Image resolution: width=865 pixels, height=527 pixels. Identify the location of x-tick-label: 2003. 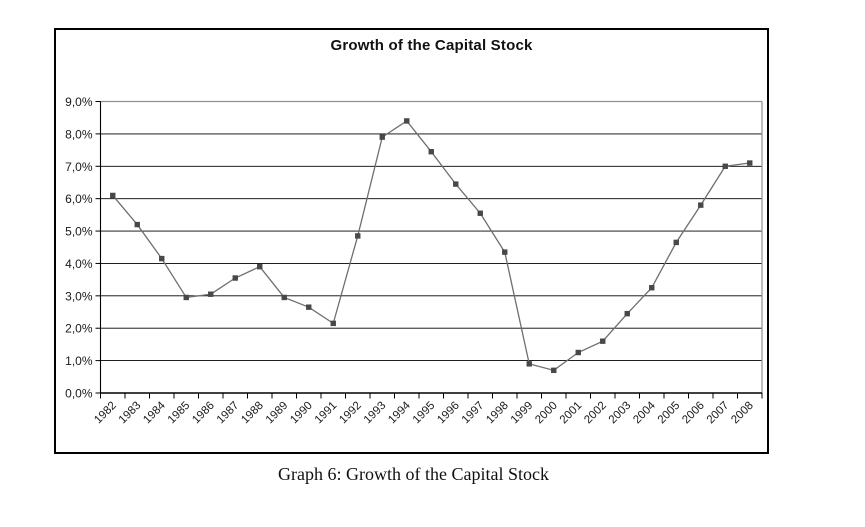
(620, 413).